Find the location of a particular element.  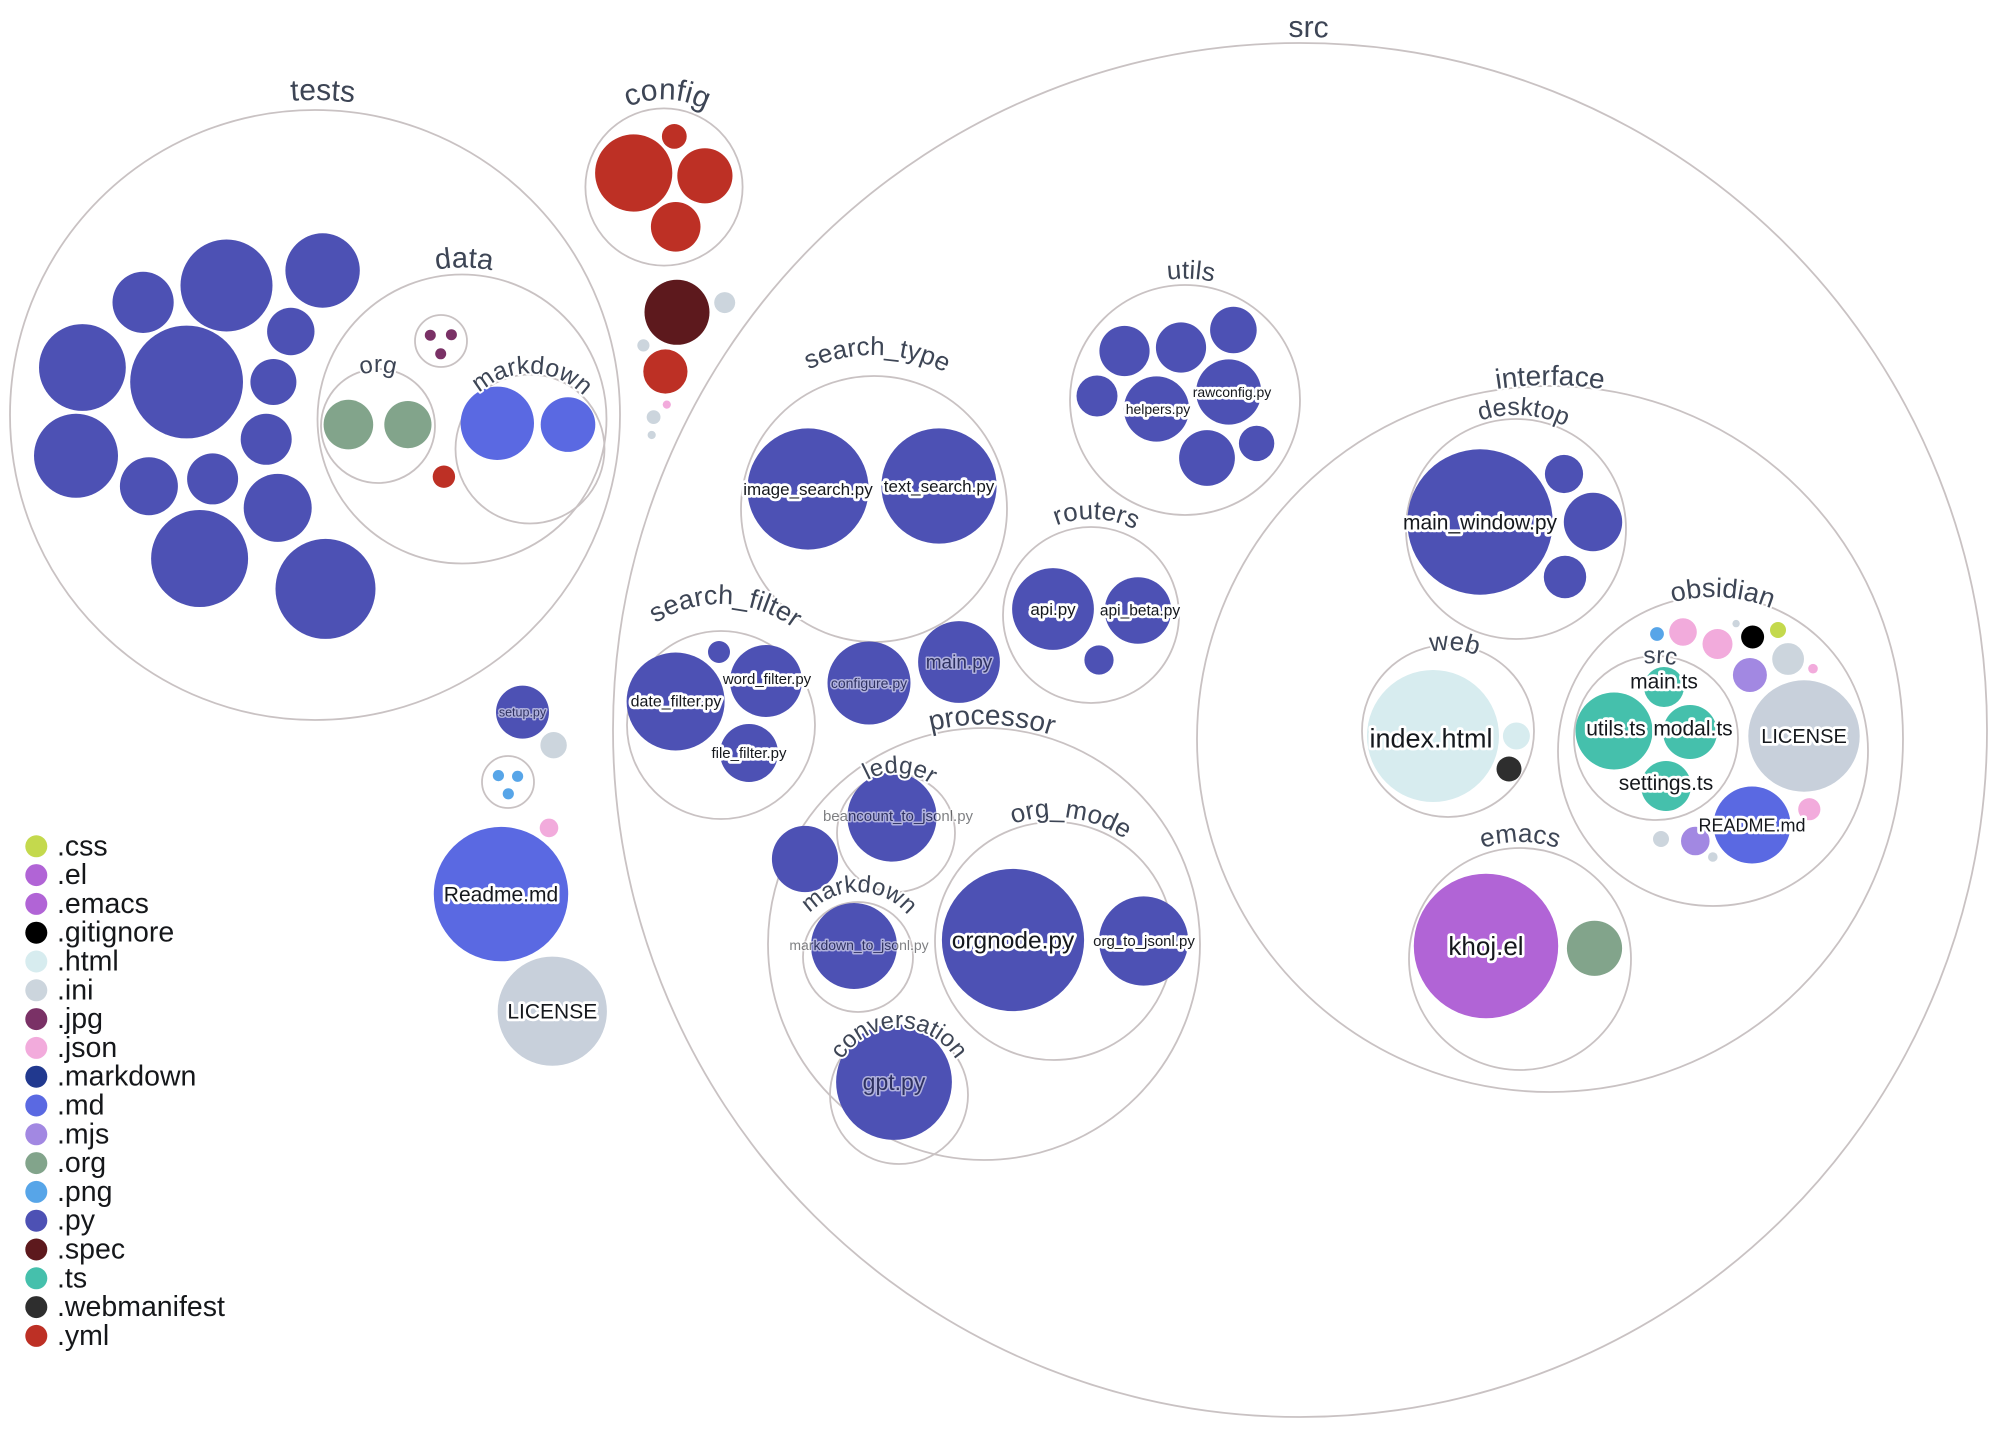

svg-text: .css is located at coordinates (82, 846).